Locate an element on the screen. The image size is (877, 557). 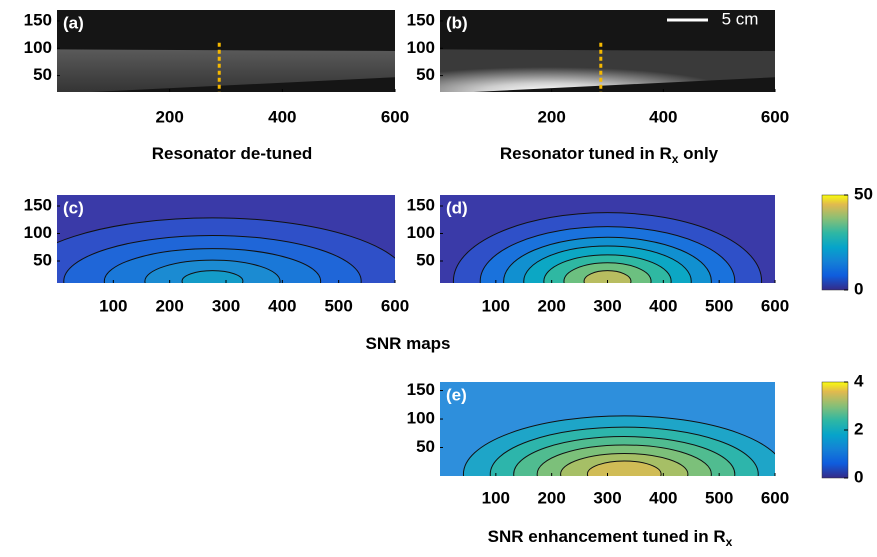
panel: (b) 200 400 600 50 100 150 is located at coordinates (598, 68).